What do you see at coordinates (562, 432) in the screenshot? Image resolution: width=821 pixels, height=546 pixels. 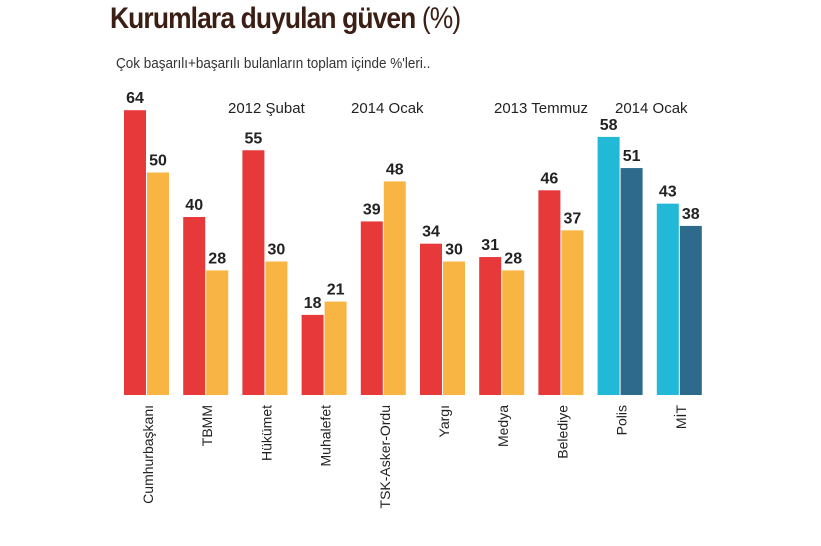 I see `category-label-7: Belediye` at bounding box center [562, 432].